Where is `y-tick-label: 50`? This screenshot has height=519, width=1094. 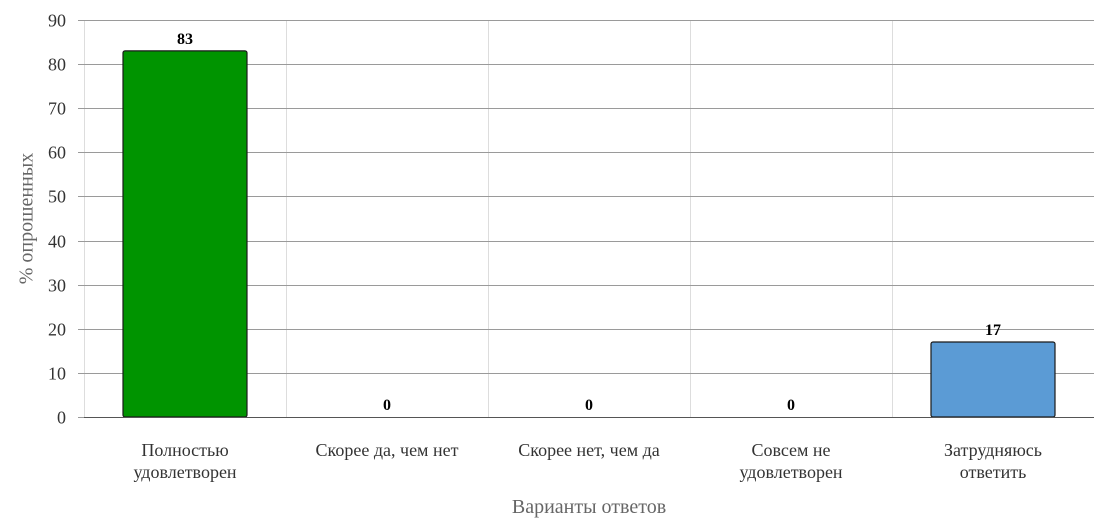
y-tick-label: 50 is located at coordinates (57, 197).